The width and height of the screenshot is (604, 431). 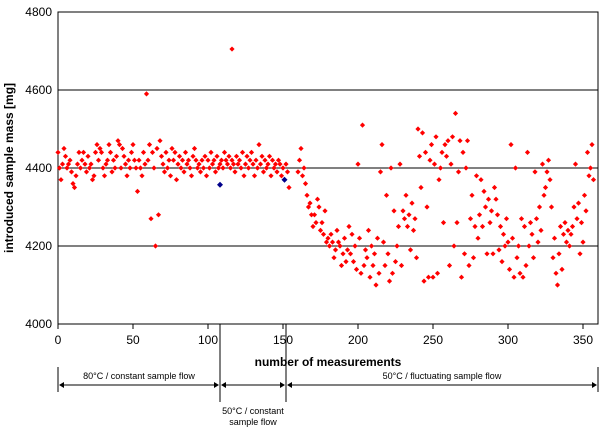 What do you see at coordinates (139, 376) in the screenshot?
I see `annotation-label: 80°C / constant sample flow` at bounding box center [139, 376].